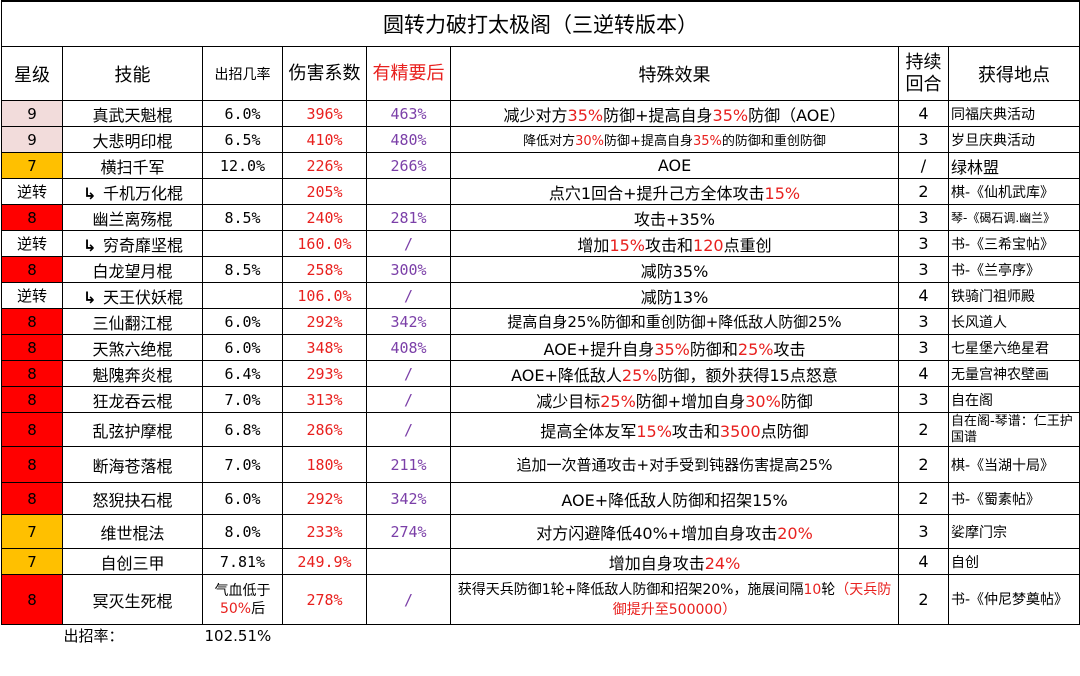  I want to click on header-row: 星级 技能 出招几率 伤害系数 有精要后 特殊效果 持续回合 获得地点, so click(540, 73).